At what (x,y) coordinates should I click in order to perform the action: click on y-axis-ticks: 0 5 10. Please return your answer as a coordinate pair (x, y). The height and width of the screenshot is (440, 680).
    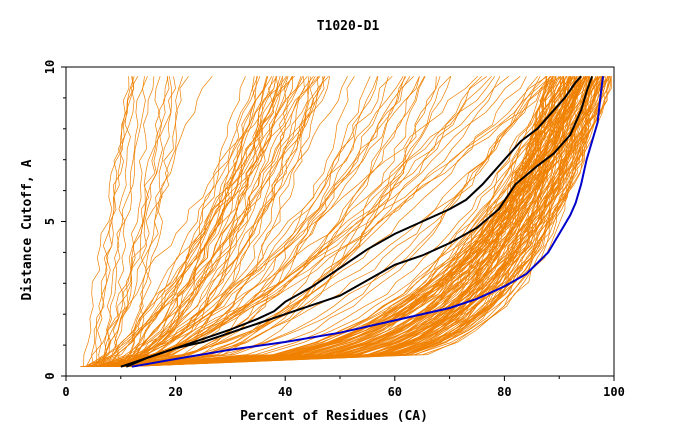
    Looking at the image, I should click on (54, 220).